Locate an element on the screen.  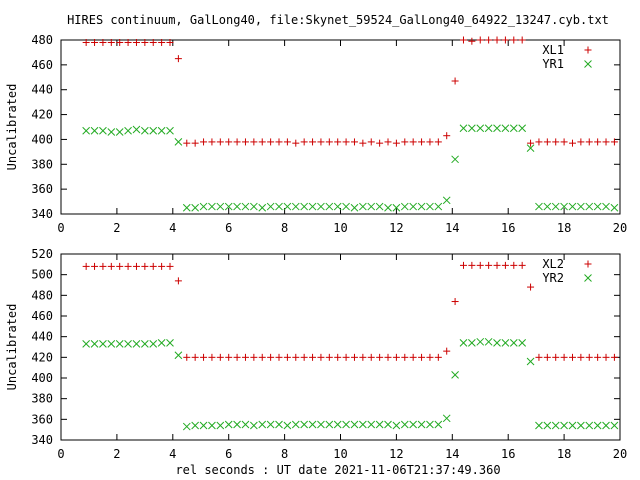
x-tick-label: 4 is located at coordinates (172, 228).